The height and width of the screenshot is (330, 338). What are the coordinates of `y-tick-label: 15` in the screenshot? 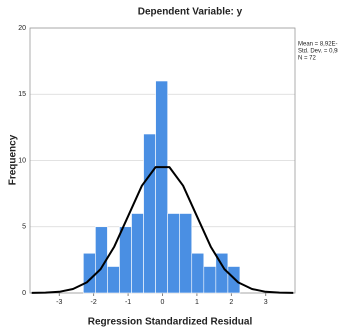 It's located at (22, 94).